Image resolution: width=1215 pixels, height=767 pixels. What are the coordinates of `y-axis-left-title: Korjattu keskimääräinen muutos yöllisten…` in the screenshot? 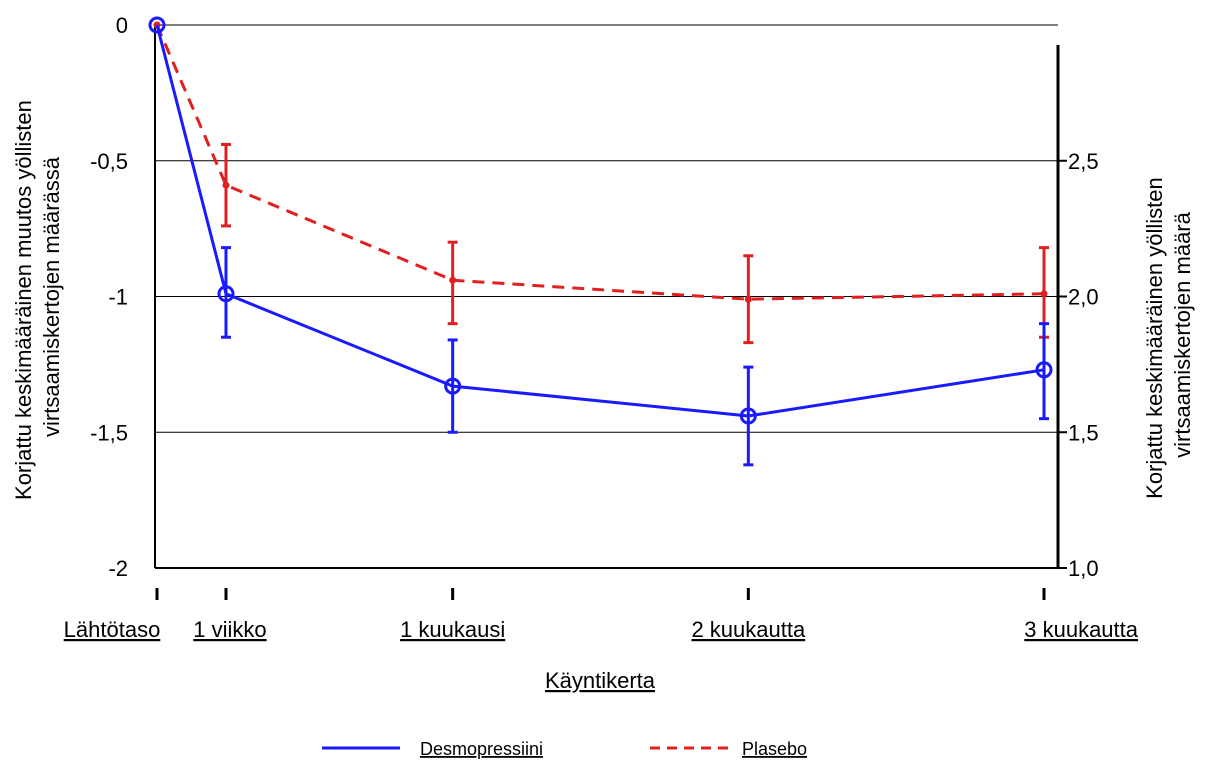 It's located at (37, 297).